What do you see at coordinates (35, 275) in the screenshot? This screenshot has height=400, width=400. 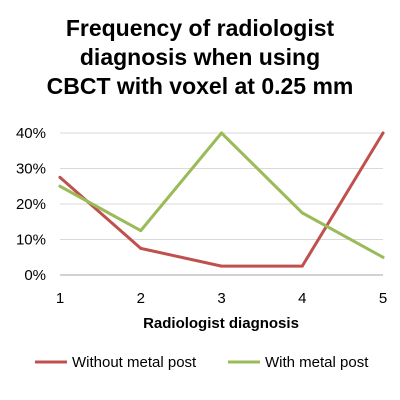 I see `y-tick-label: 0%` at bounding box center [35, 275].